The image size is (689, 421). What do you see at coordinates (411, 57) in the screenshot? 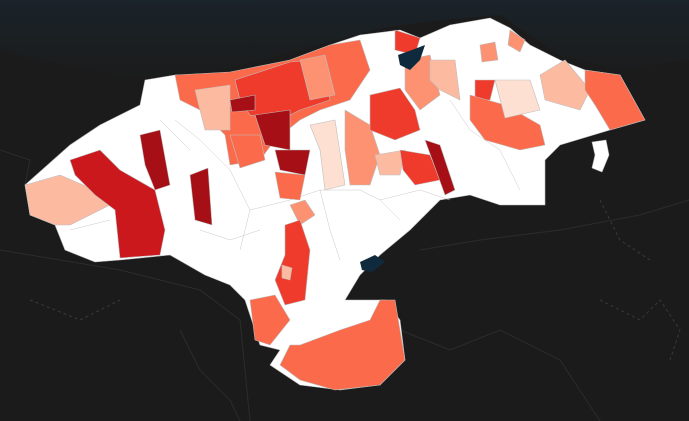
I see `estuary-water` at bounding box center [411, 57].